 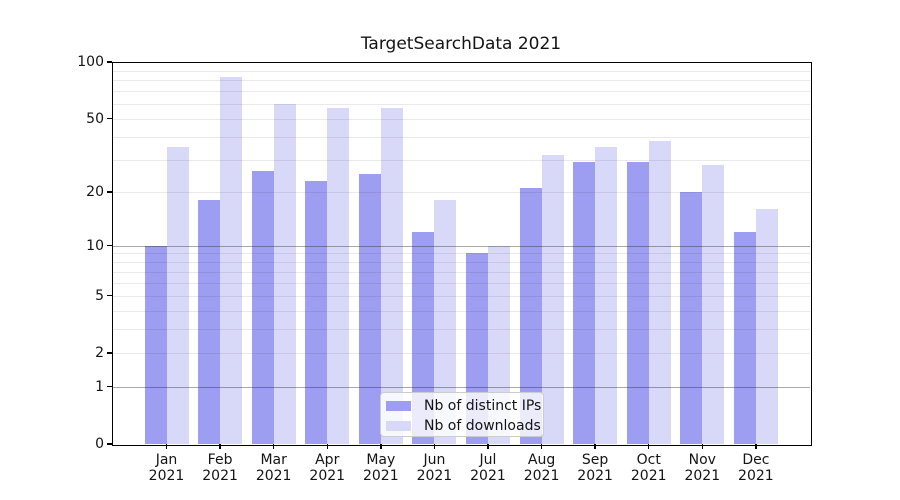 I want to click on x-tick-dec, so click(x=756, y=446).